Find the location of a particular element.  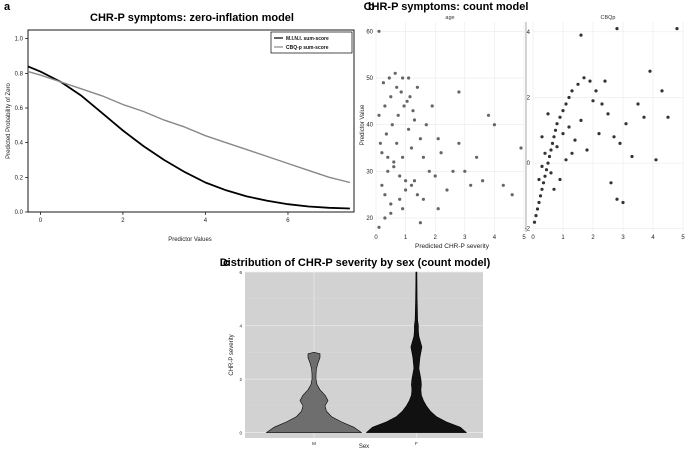

panel-c-ticks: 0 2 4 6 M F is located at coordinates (328, 358).